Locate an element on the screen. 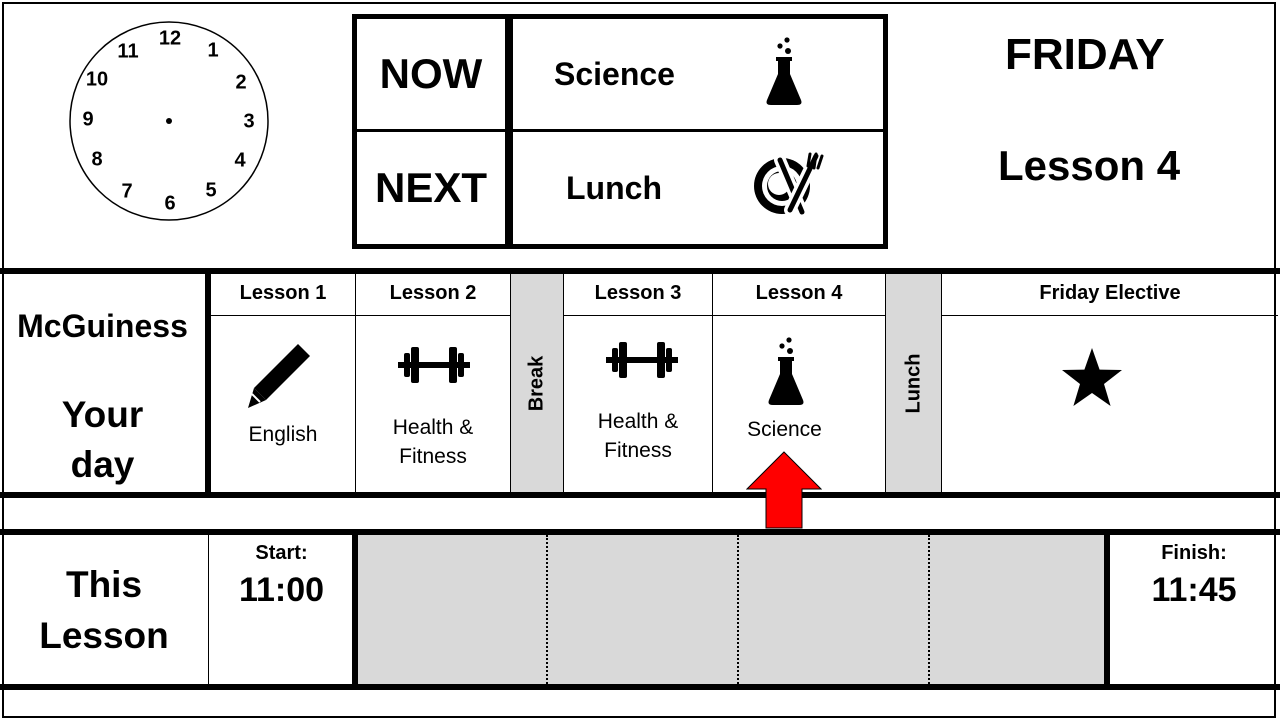 The image size is (1280, 720). lesson-1-header: Lesson 1 is located at coordinates (283, 292).